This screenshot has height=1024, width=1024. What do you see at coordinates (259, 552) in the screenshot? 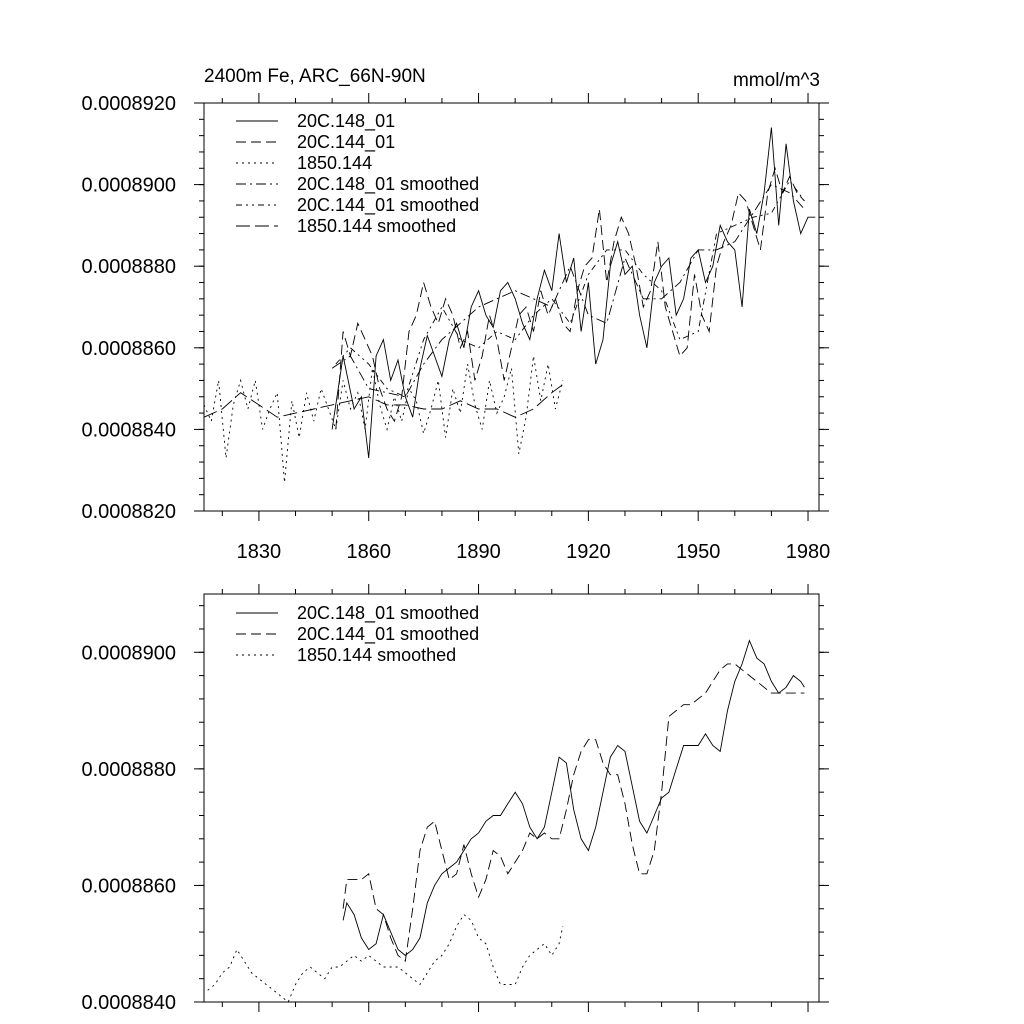
I see `x-tick-label: 1830` at bounding box center [259, 552].